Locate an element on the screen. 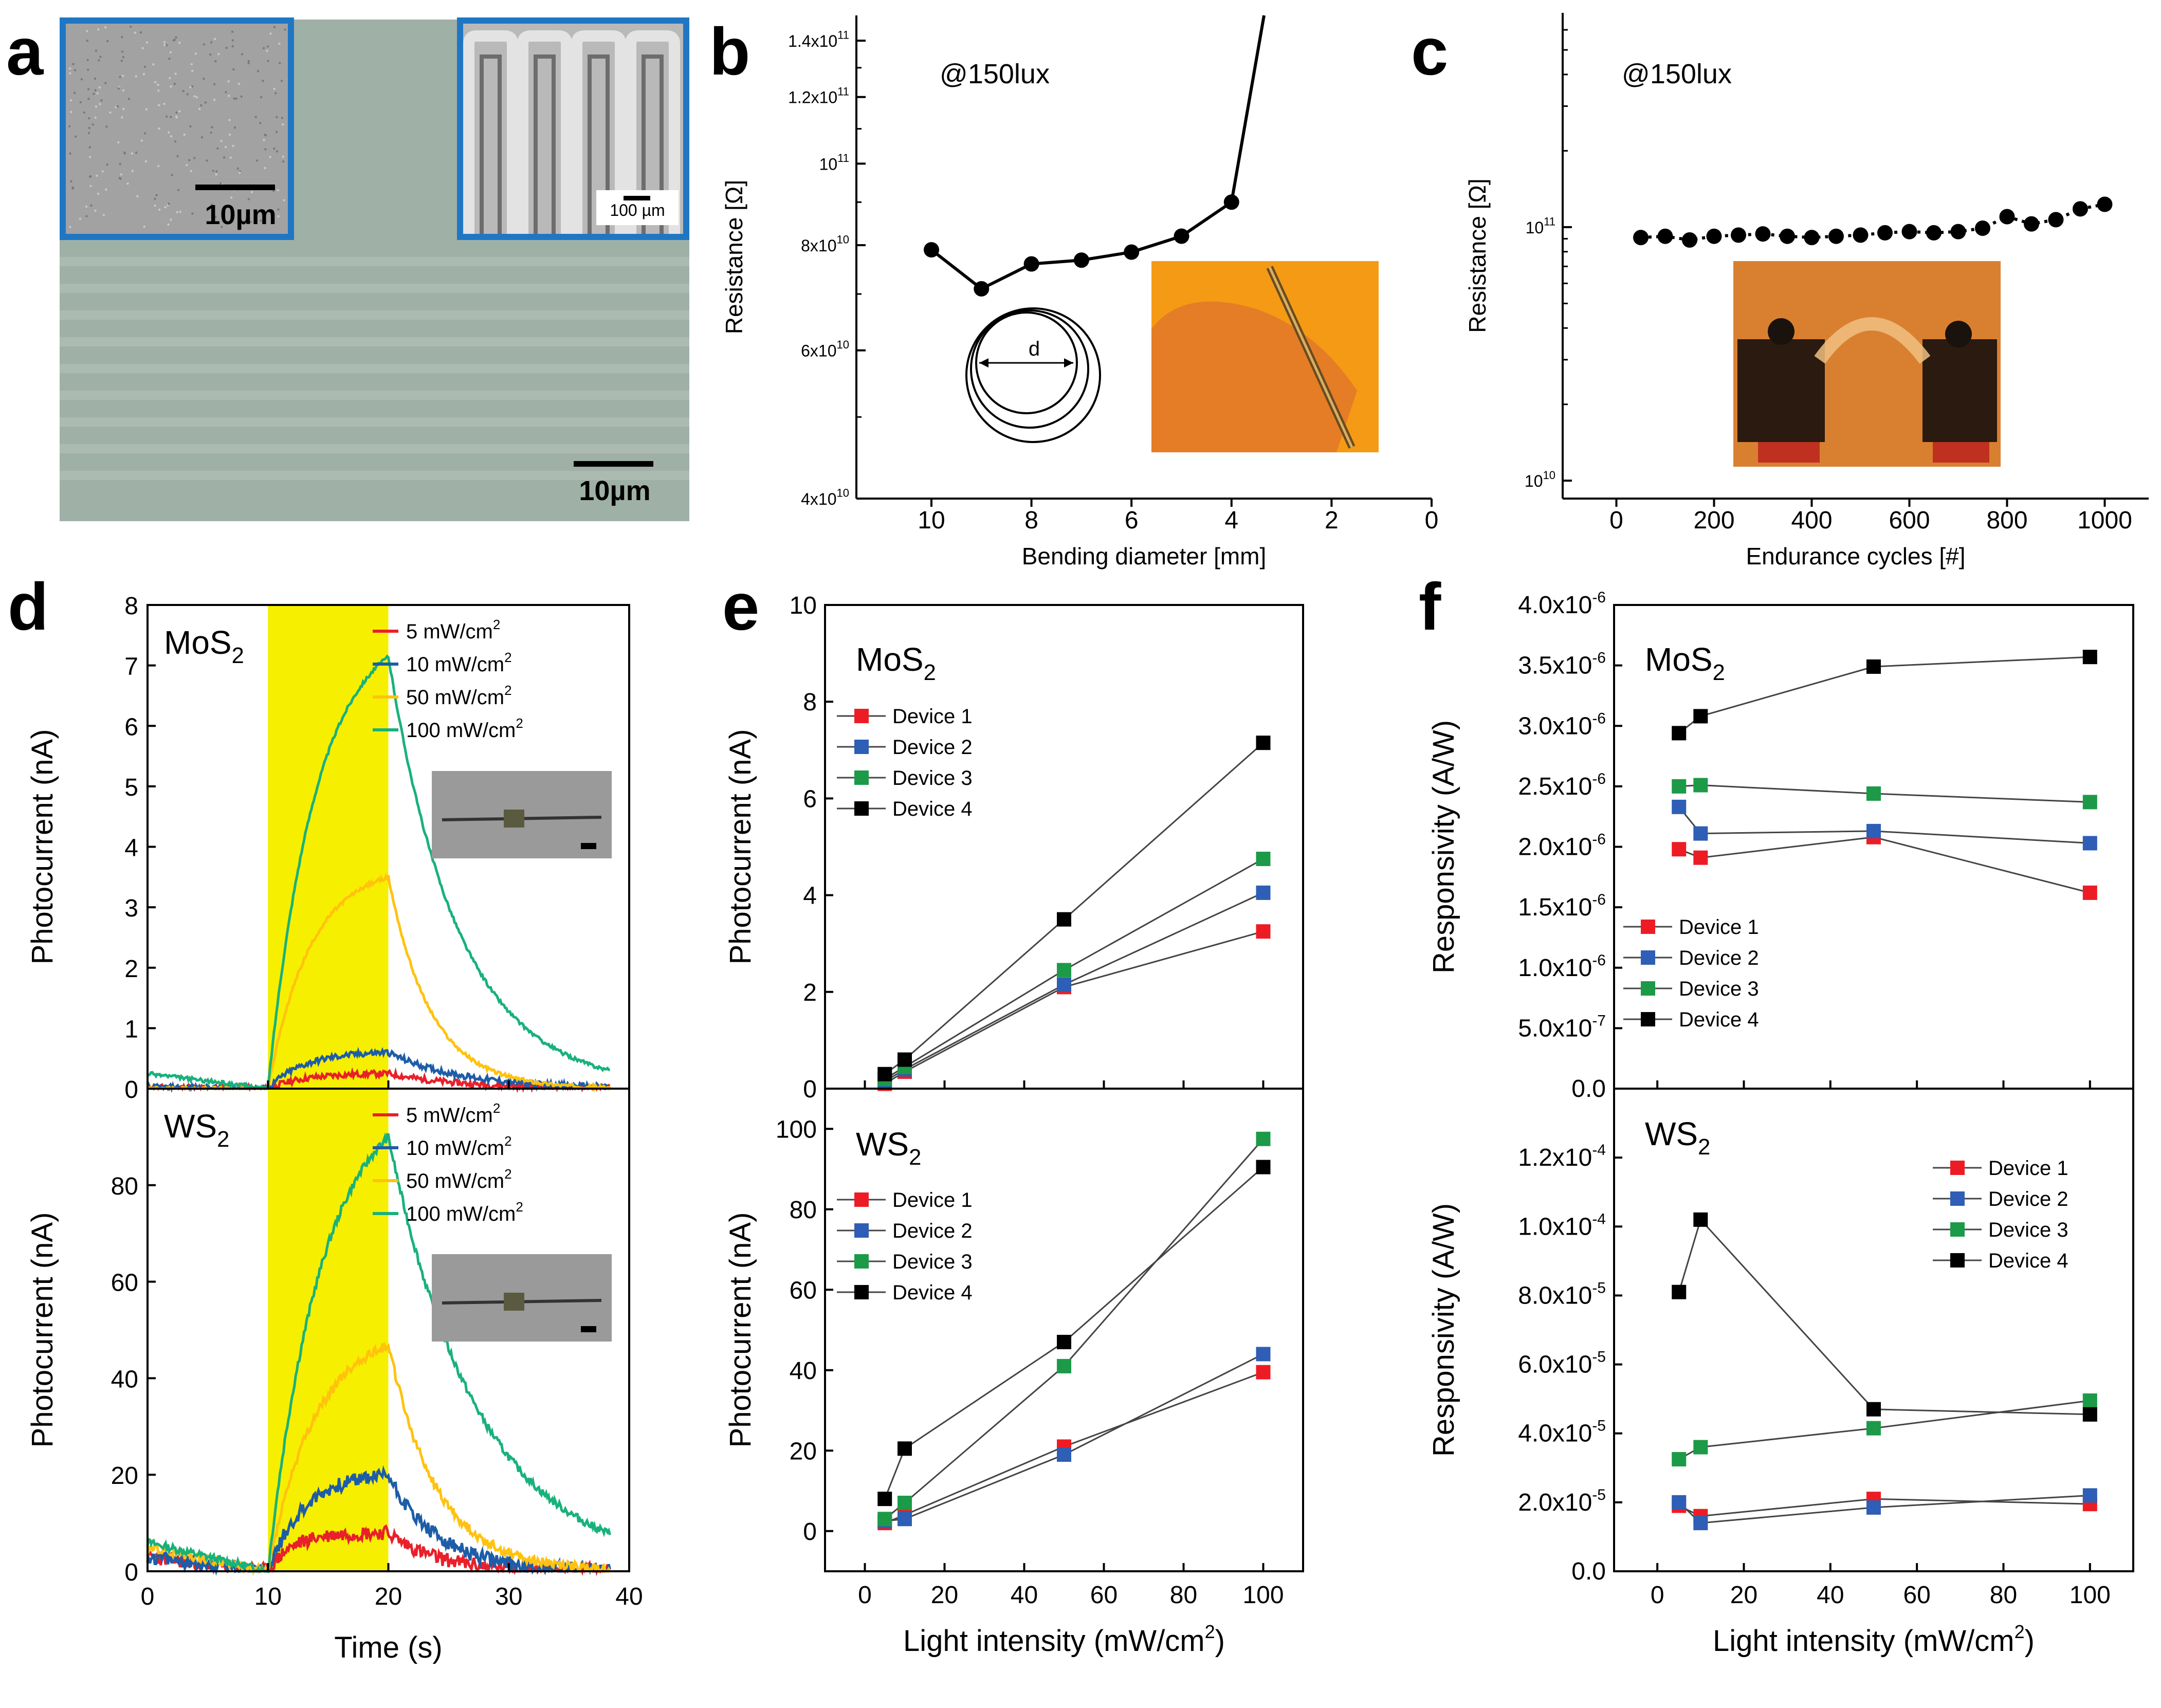 This screenshot has height=1708, width=2161. y-tick-label: 1011 is located at coordinates (834, 162).